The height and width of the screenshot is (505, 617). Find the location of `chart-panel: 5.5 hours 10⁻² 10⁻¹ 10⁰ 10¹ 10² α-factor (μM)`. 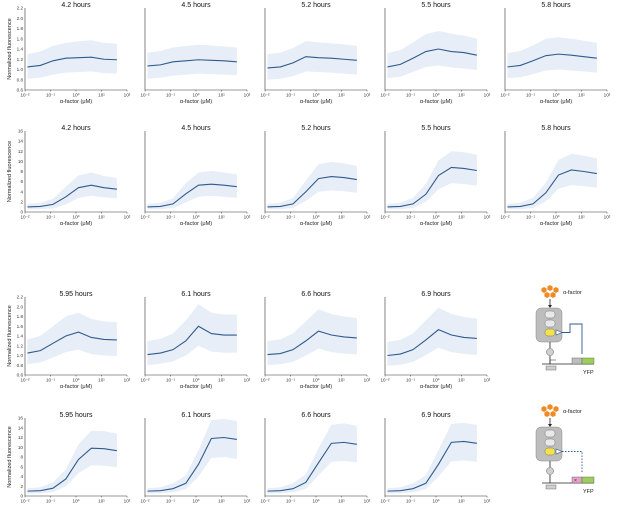

chart-panel: 5.5 hours 10⁻² 10⁻¹ 10⁰ 10¹ 10² α-factor (μM) is located at coordinates (435, 176).